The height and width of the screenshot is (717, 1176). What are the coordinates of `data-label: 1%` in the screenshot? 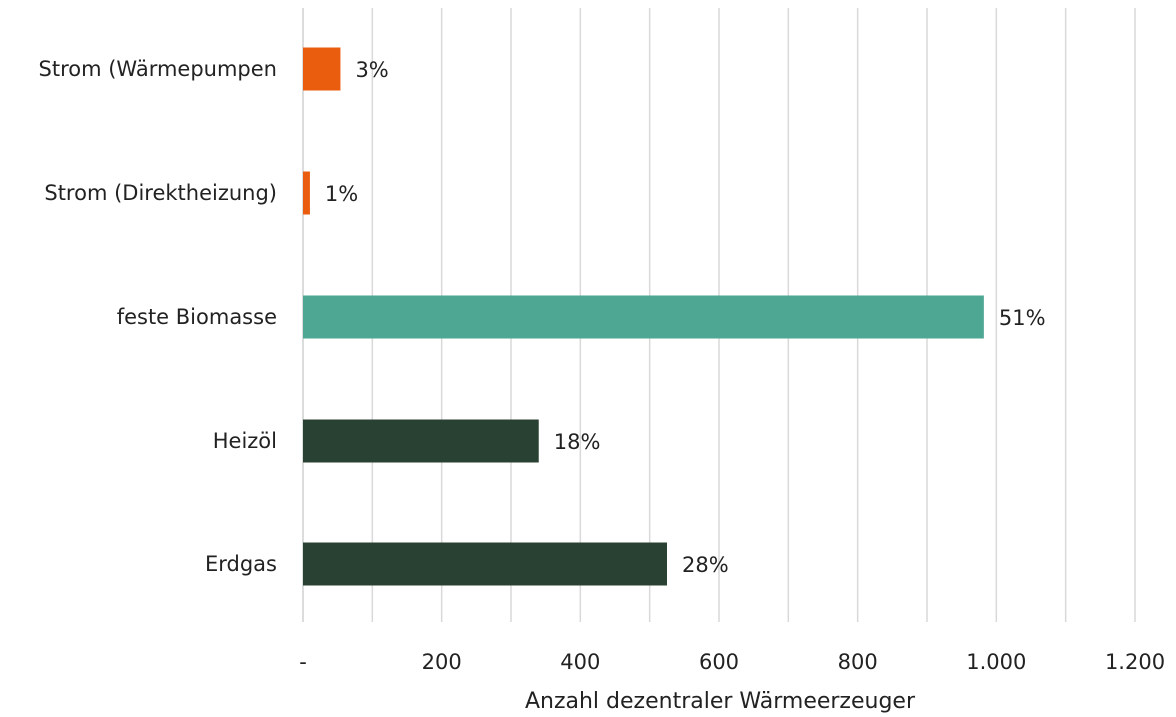 It's located at (341, 194).